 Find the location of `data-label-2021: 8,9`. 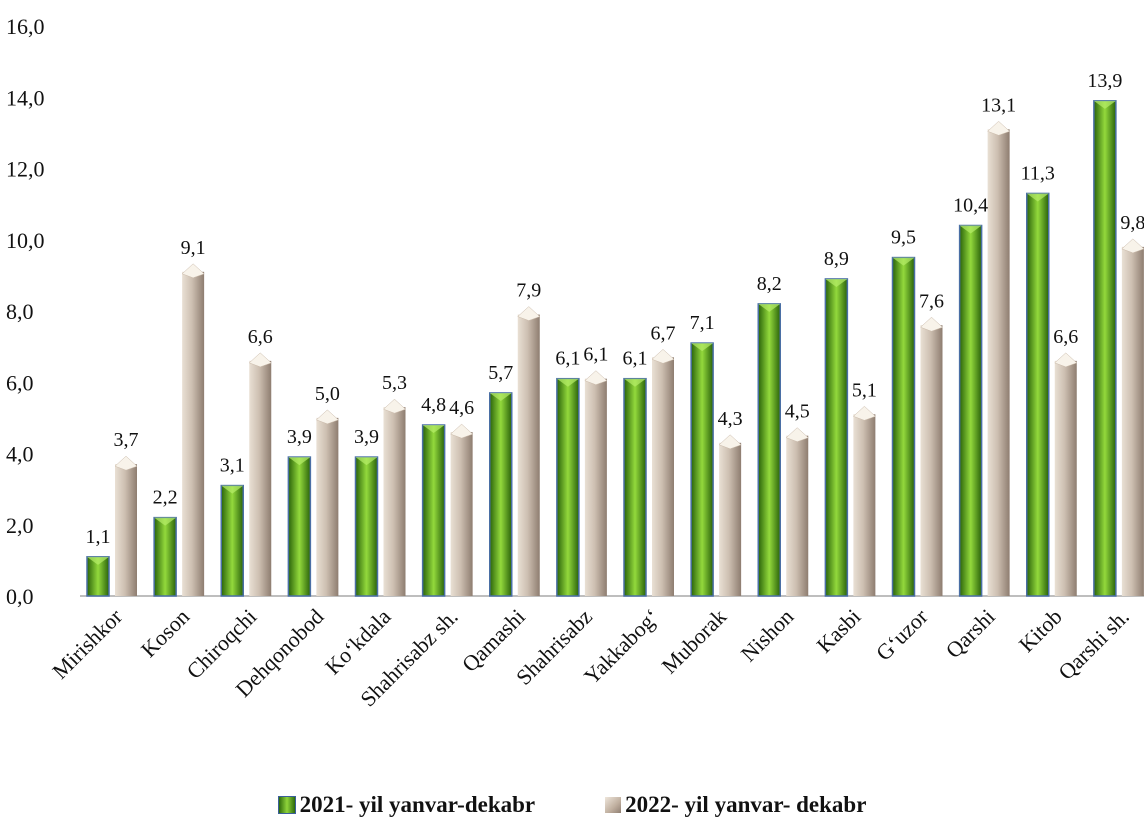

data-label-2021: 8,9 is located at coordinates (836, 259).